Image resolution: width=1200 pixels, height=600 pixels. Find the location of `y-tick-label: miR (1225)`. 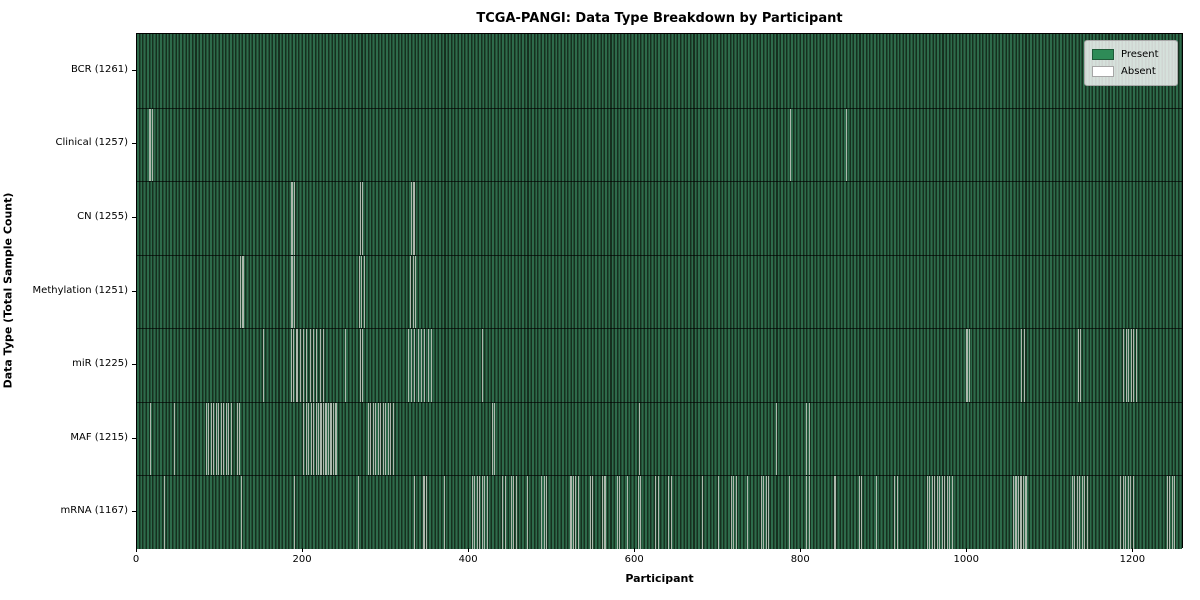

y-tick-label: miR (1225) is located at coordinates (100, 364).